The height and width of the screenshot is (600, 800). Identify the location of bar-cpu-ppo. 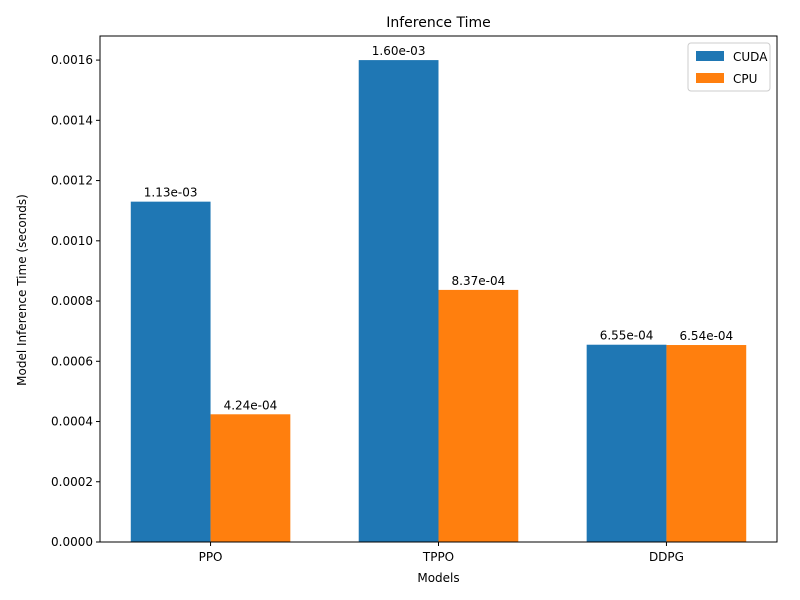
(250, 478).